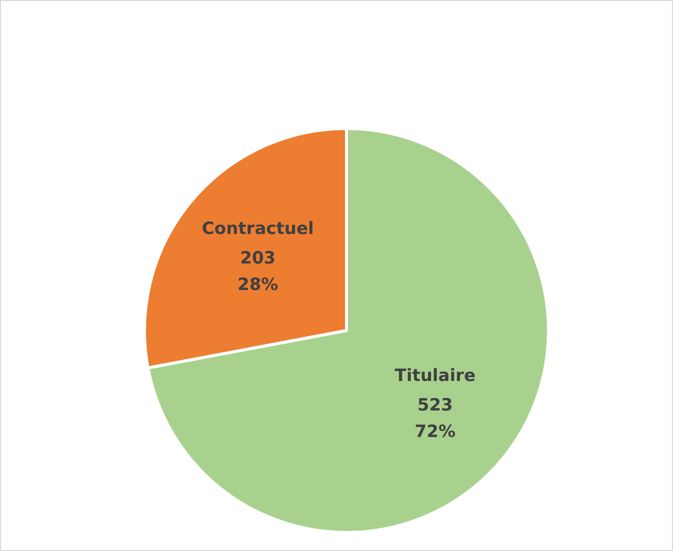 This screenshot has width=673, height=551. I want to click on data-label: 523 72%, so click(435, 419).